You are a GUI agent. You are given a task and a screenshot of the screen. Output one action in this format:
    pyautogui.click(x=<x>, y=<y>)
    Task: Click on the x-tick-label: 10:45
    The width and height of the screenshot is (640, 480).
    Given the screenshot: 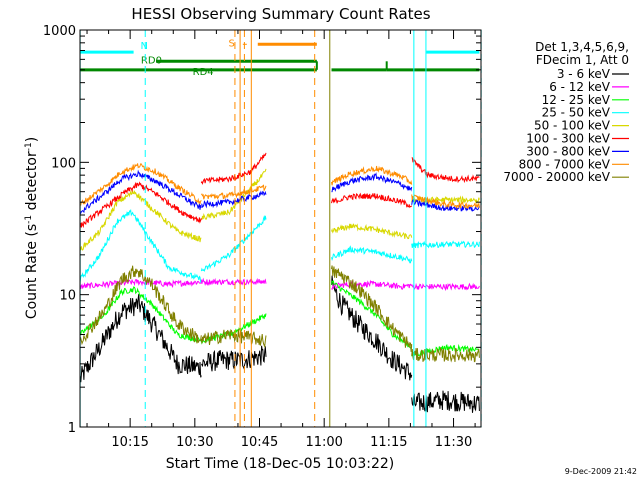 What is the action you would take?
    pyautogui.click(x=259, y=442)
    